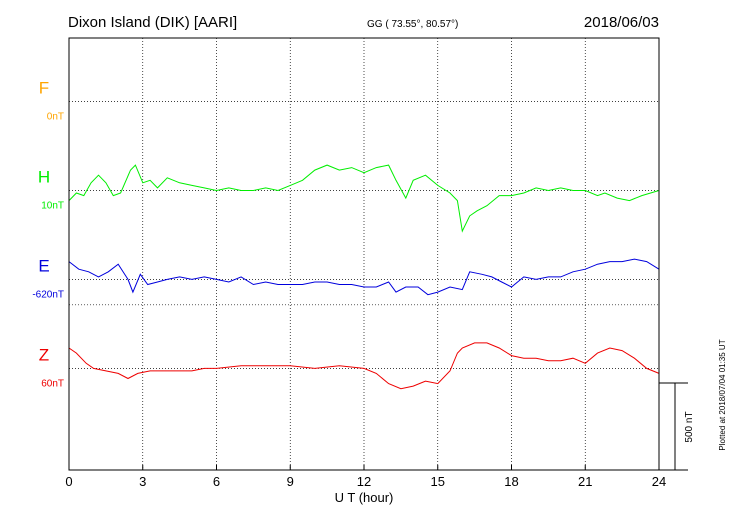 The width and height of the screenshot is (730, 520). What do you see at coordinates (438, 481) in the screenshot?
I see `x-tick-label: 15` at bounding box center [438, 481].